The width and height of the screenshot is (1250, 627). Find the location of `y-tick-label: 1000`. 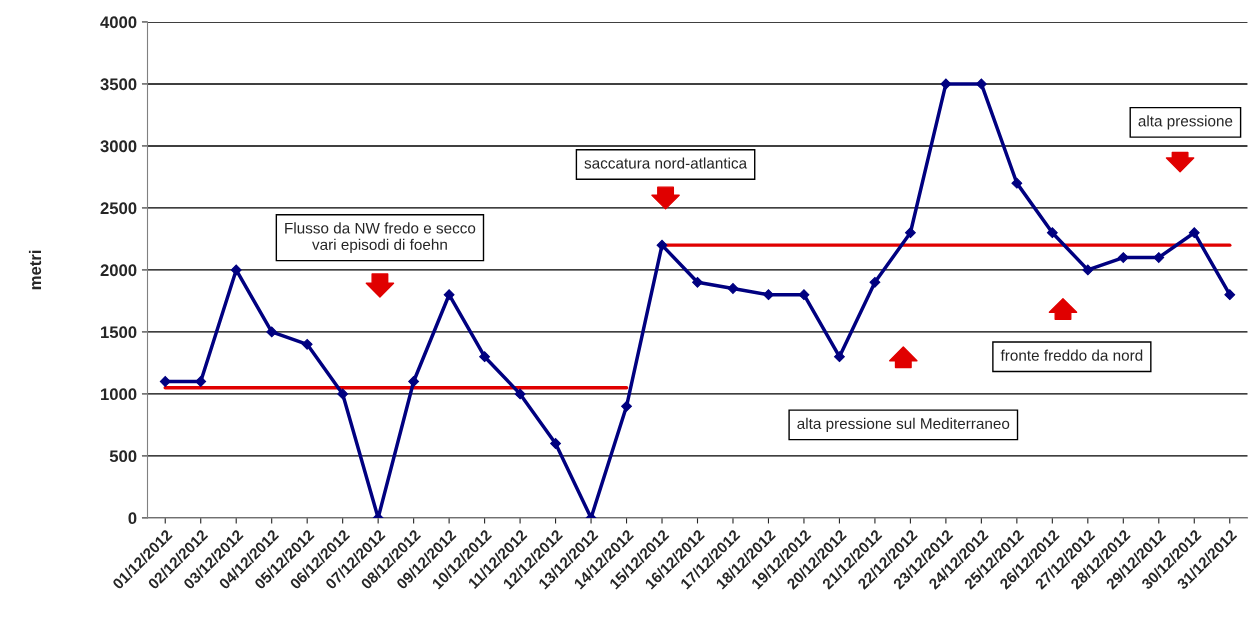

y-tick-label: 1000 is located at coordinates (119, 394).